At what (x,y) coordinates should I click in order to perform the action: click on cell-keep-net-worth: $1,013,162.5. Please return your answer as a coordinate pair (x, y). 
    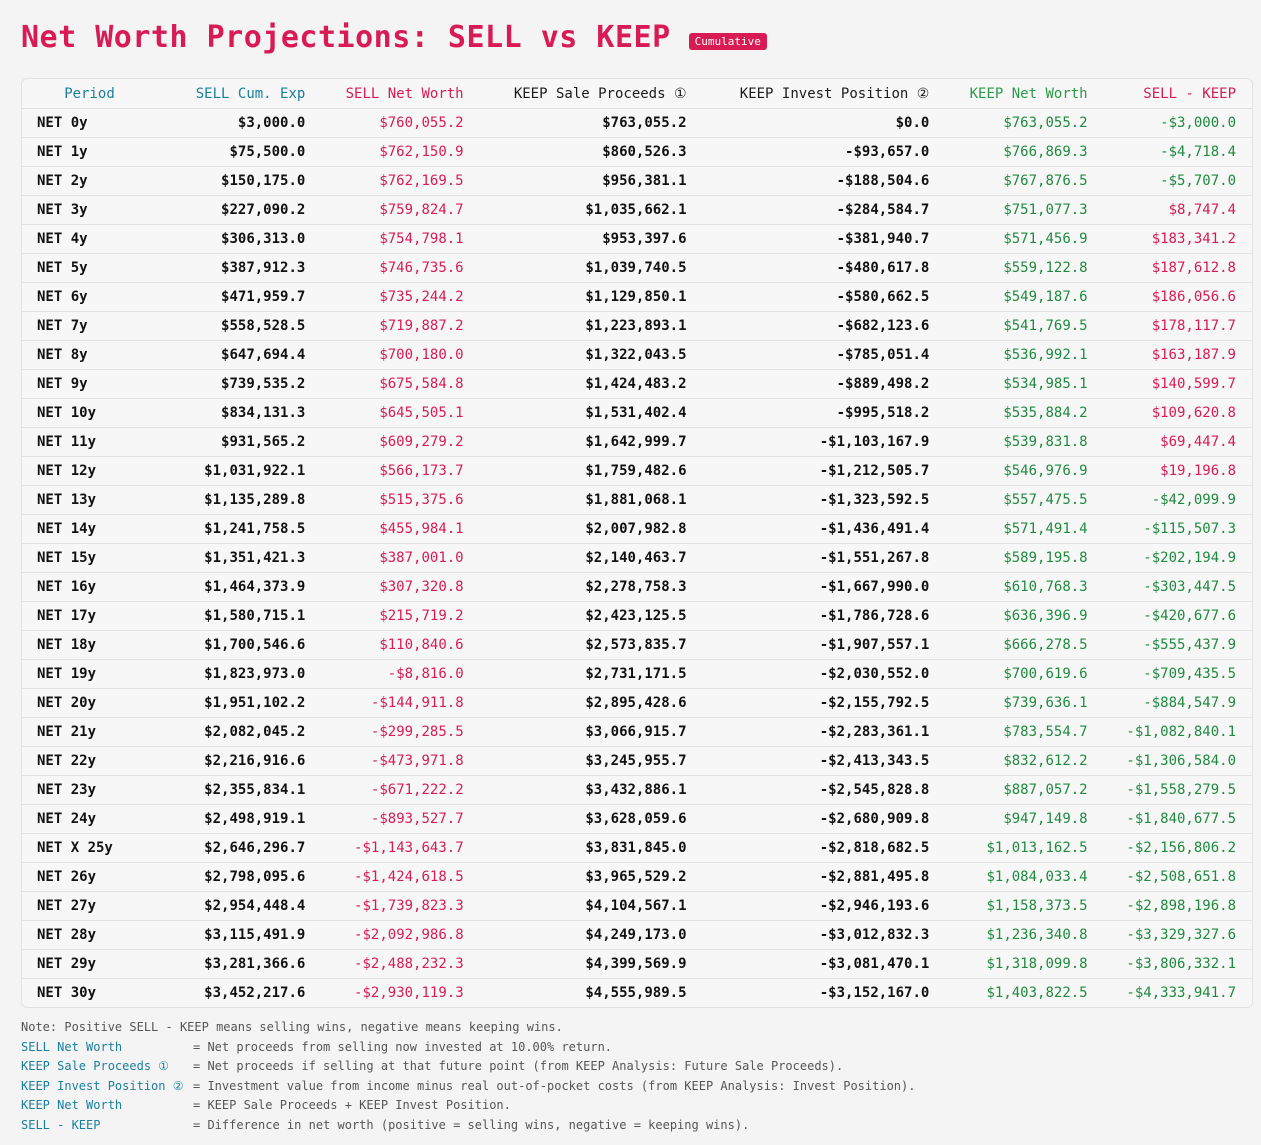
    Looking at the image, I should click on (1024, 848).